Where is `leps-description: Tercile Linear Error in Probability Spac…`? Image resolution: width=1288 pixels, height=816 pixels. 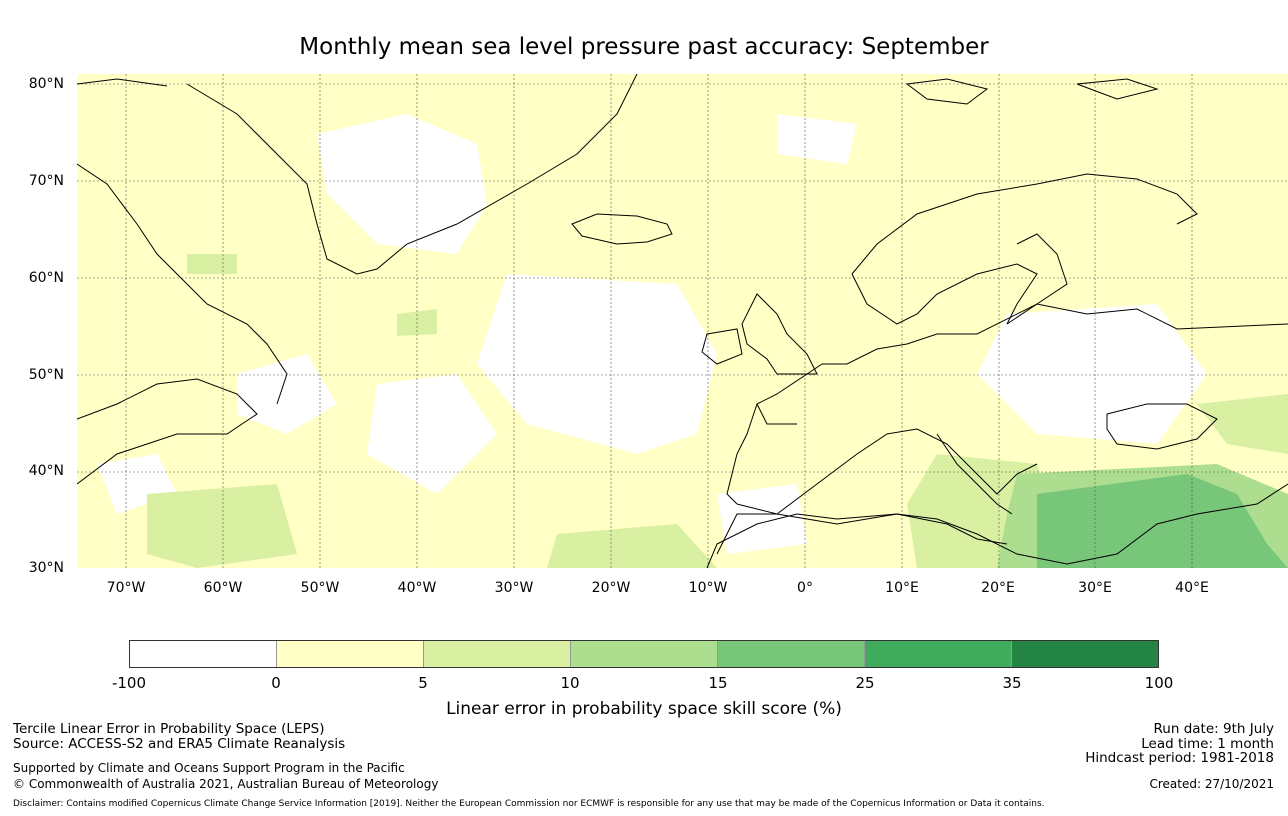
leps-description: Tercile Linear Error in Probability Spac… is located at coordinates (169, 729).